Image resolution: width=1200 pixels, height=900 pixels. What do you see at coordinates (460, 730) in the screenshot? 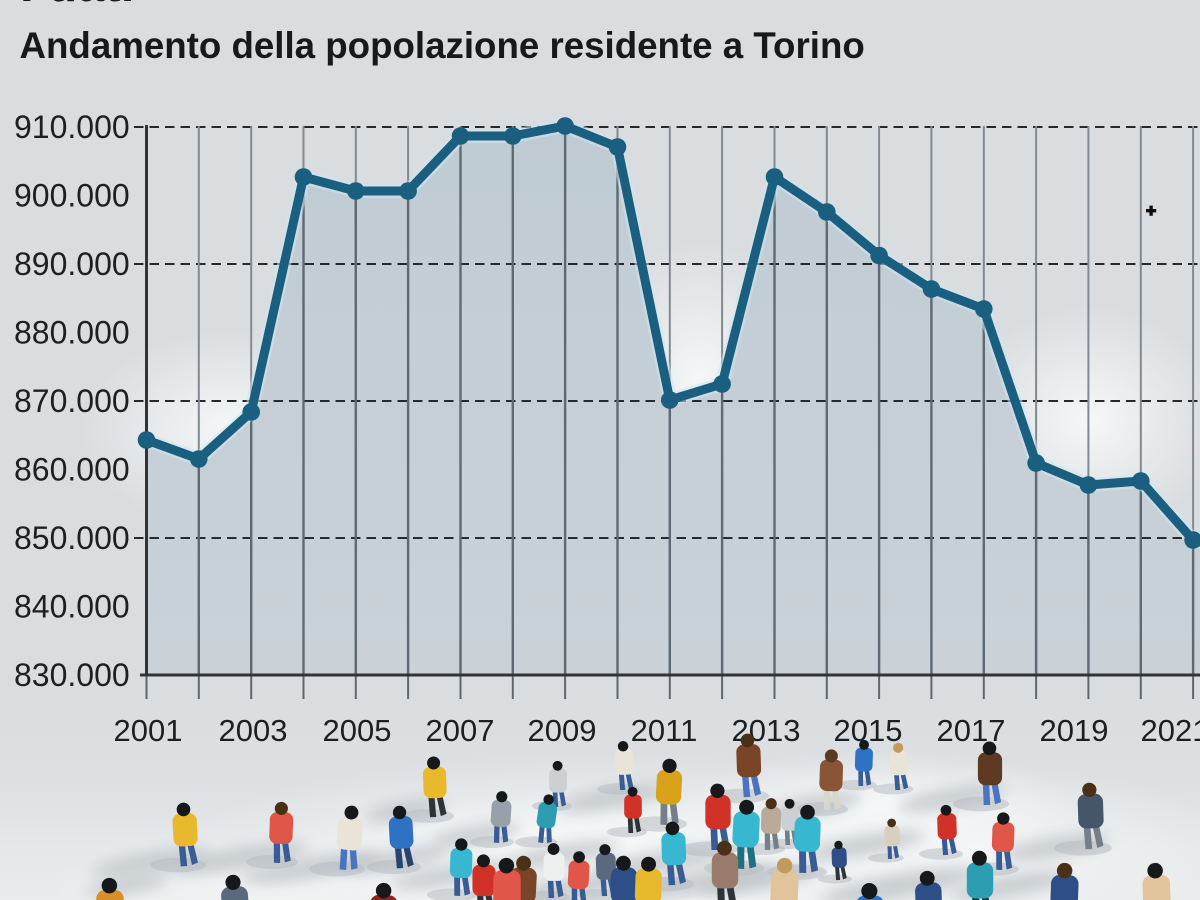
I see `svg-text: 2007` at bounding box center [460, 730].